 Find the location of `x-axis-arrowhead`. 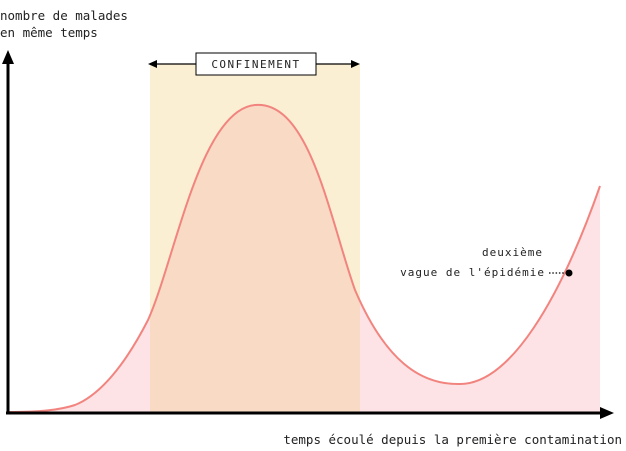

x-axis-arrowhead is located at coordinates (607, 413).